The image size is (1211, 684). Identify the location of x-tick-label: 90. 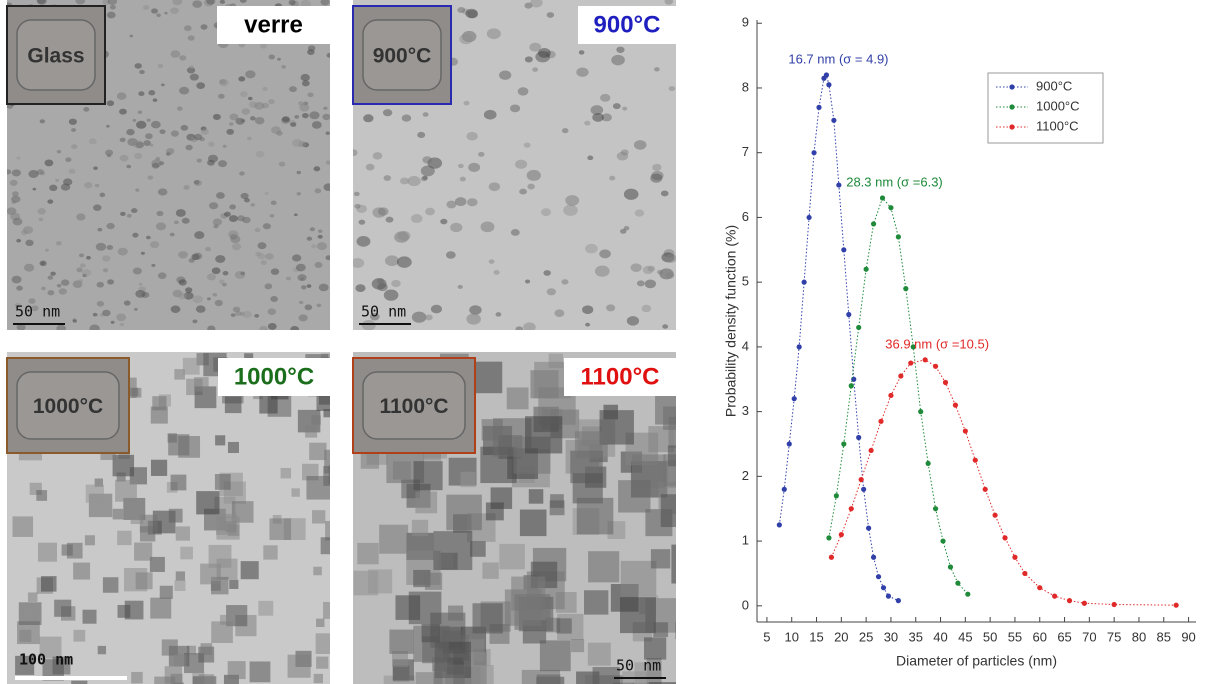
(1188, 636).